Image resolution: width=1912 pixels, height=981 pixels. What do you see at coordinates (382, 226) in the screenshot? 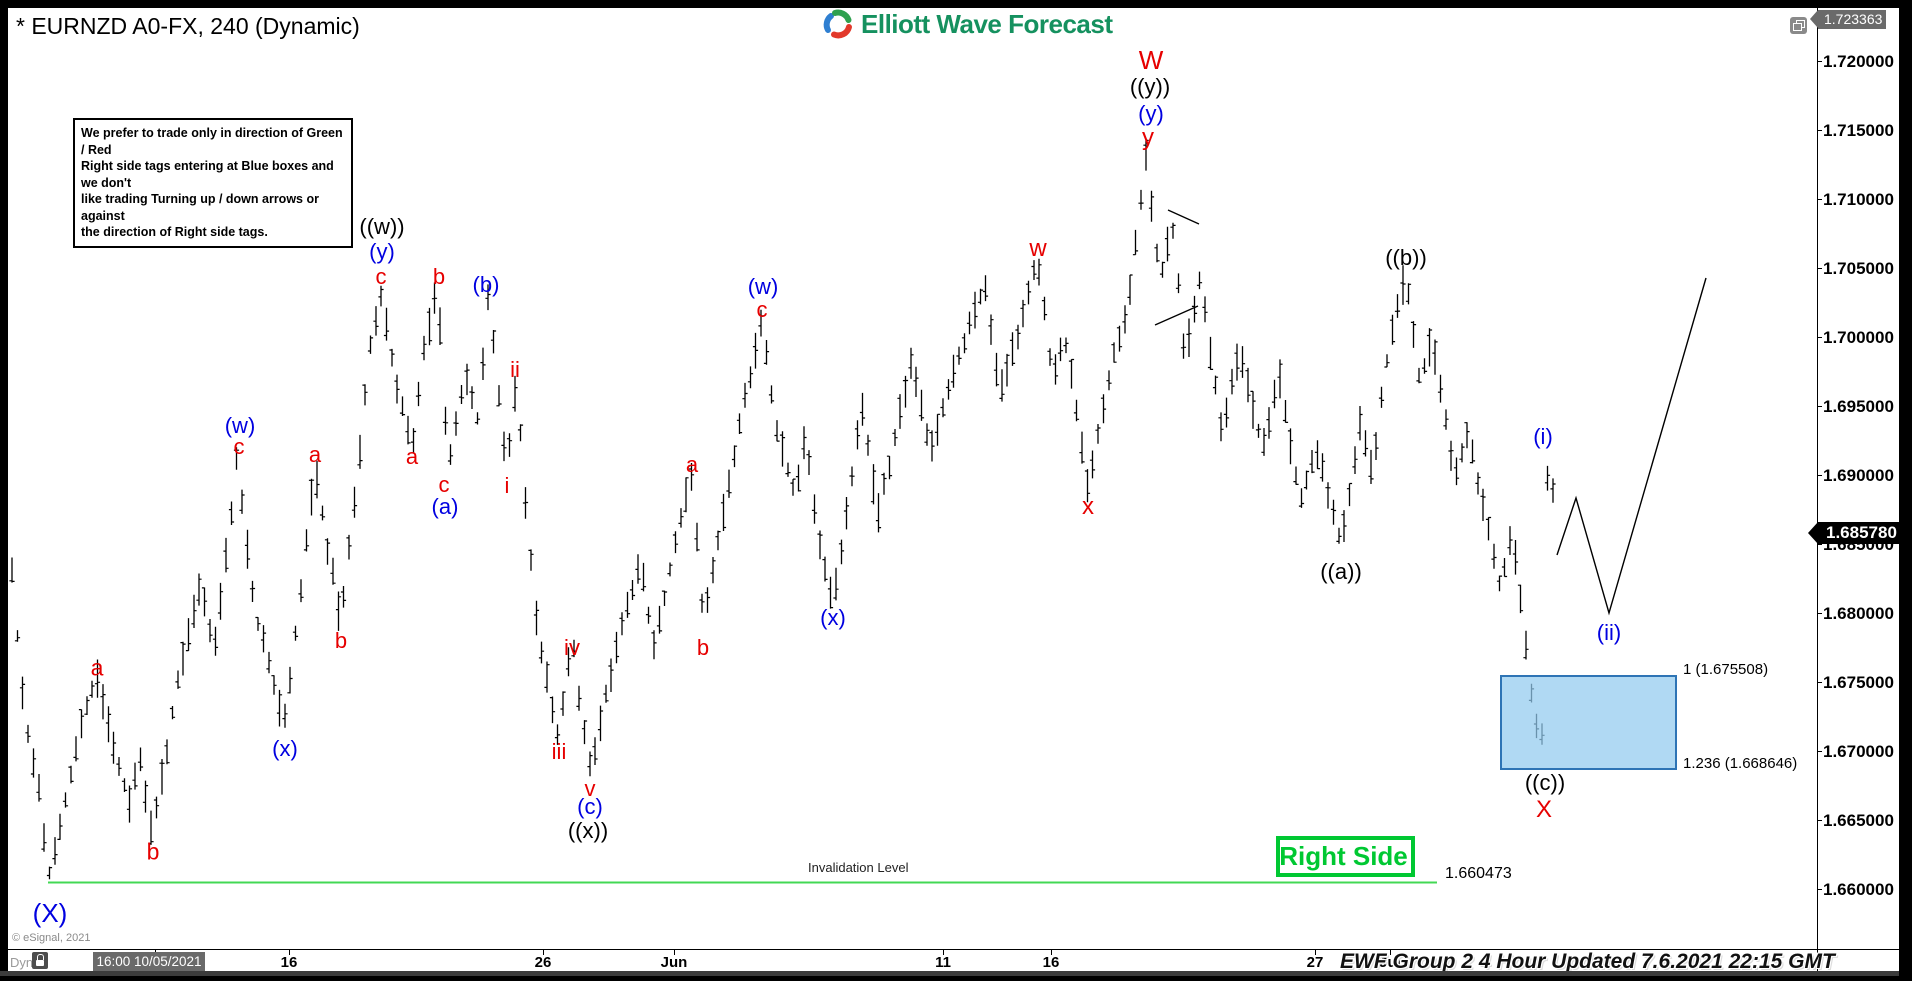
I see `wave-label-w: ((w))` at bounding box center [382, 226].